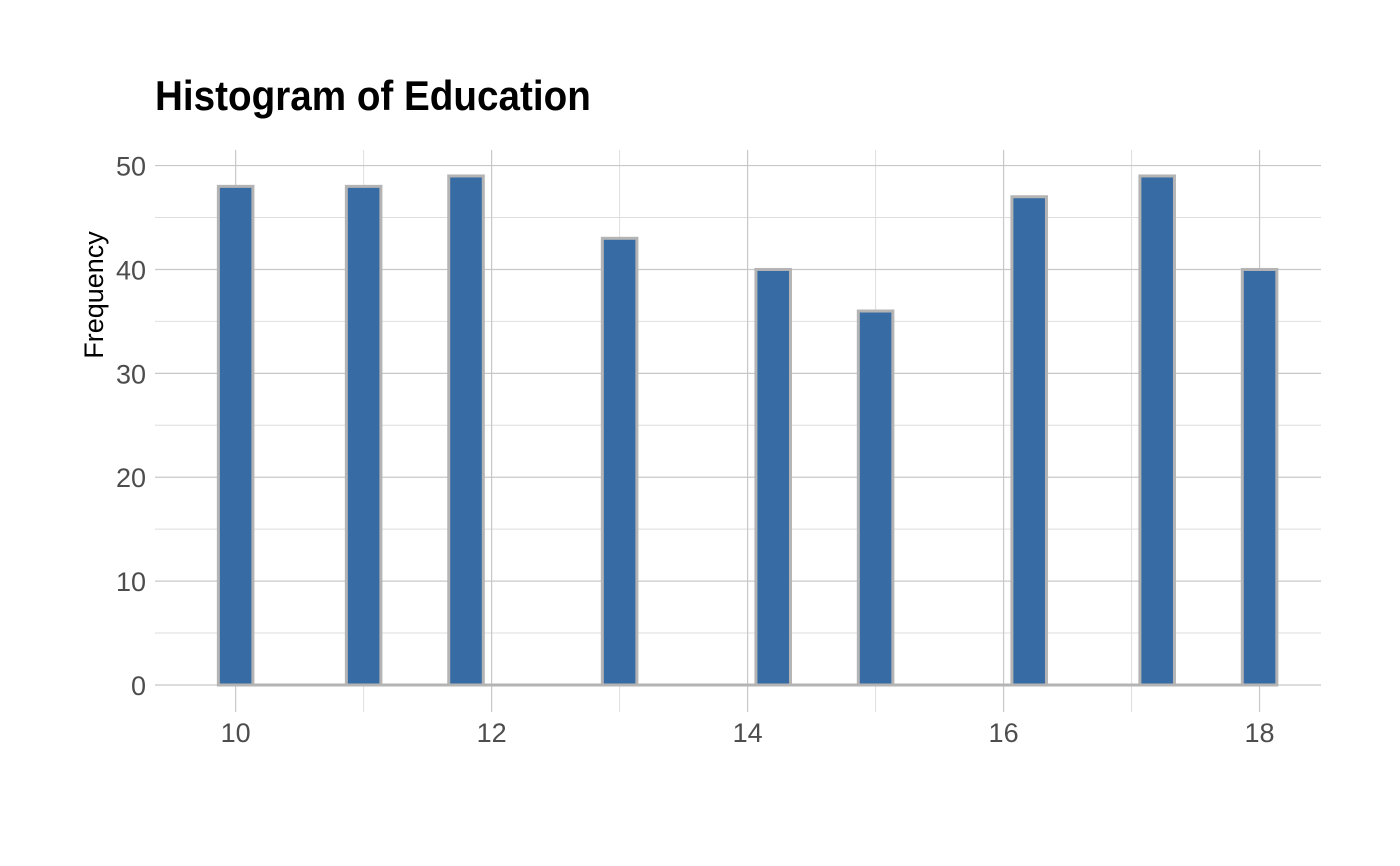  Describe the element at coordinates (131, 270) in the screenshot. I see `y-tick-label: 40` at that location.